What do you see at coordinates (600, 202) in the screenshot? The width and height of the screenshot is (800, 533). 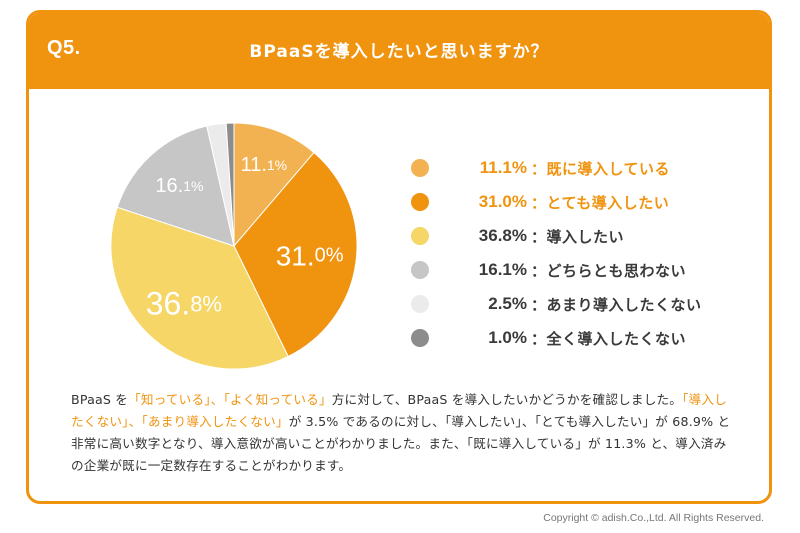 I see `legend-label: ：とても導入したい` at bounding box center [600, 202].